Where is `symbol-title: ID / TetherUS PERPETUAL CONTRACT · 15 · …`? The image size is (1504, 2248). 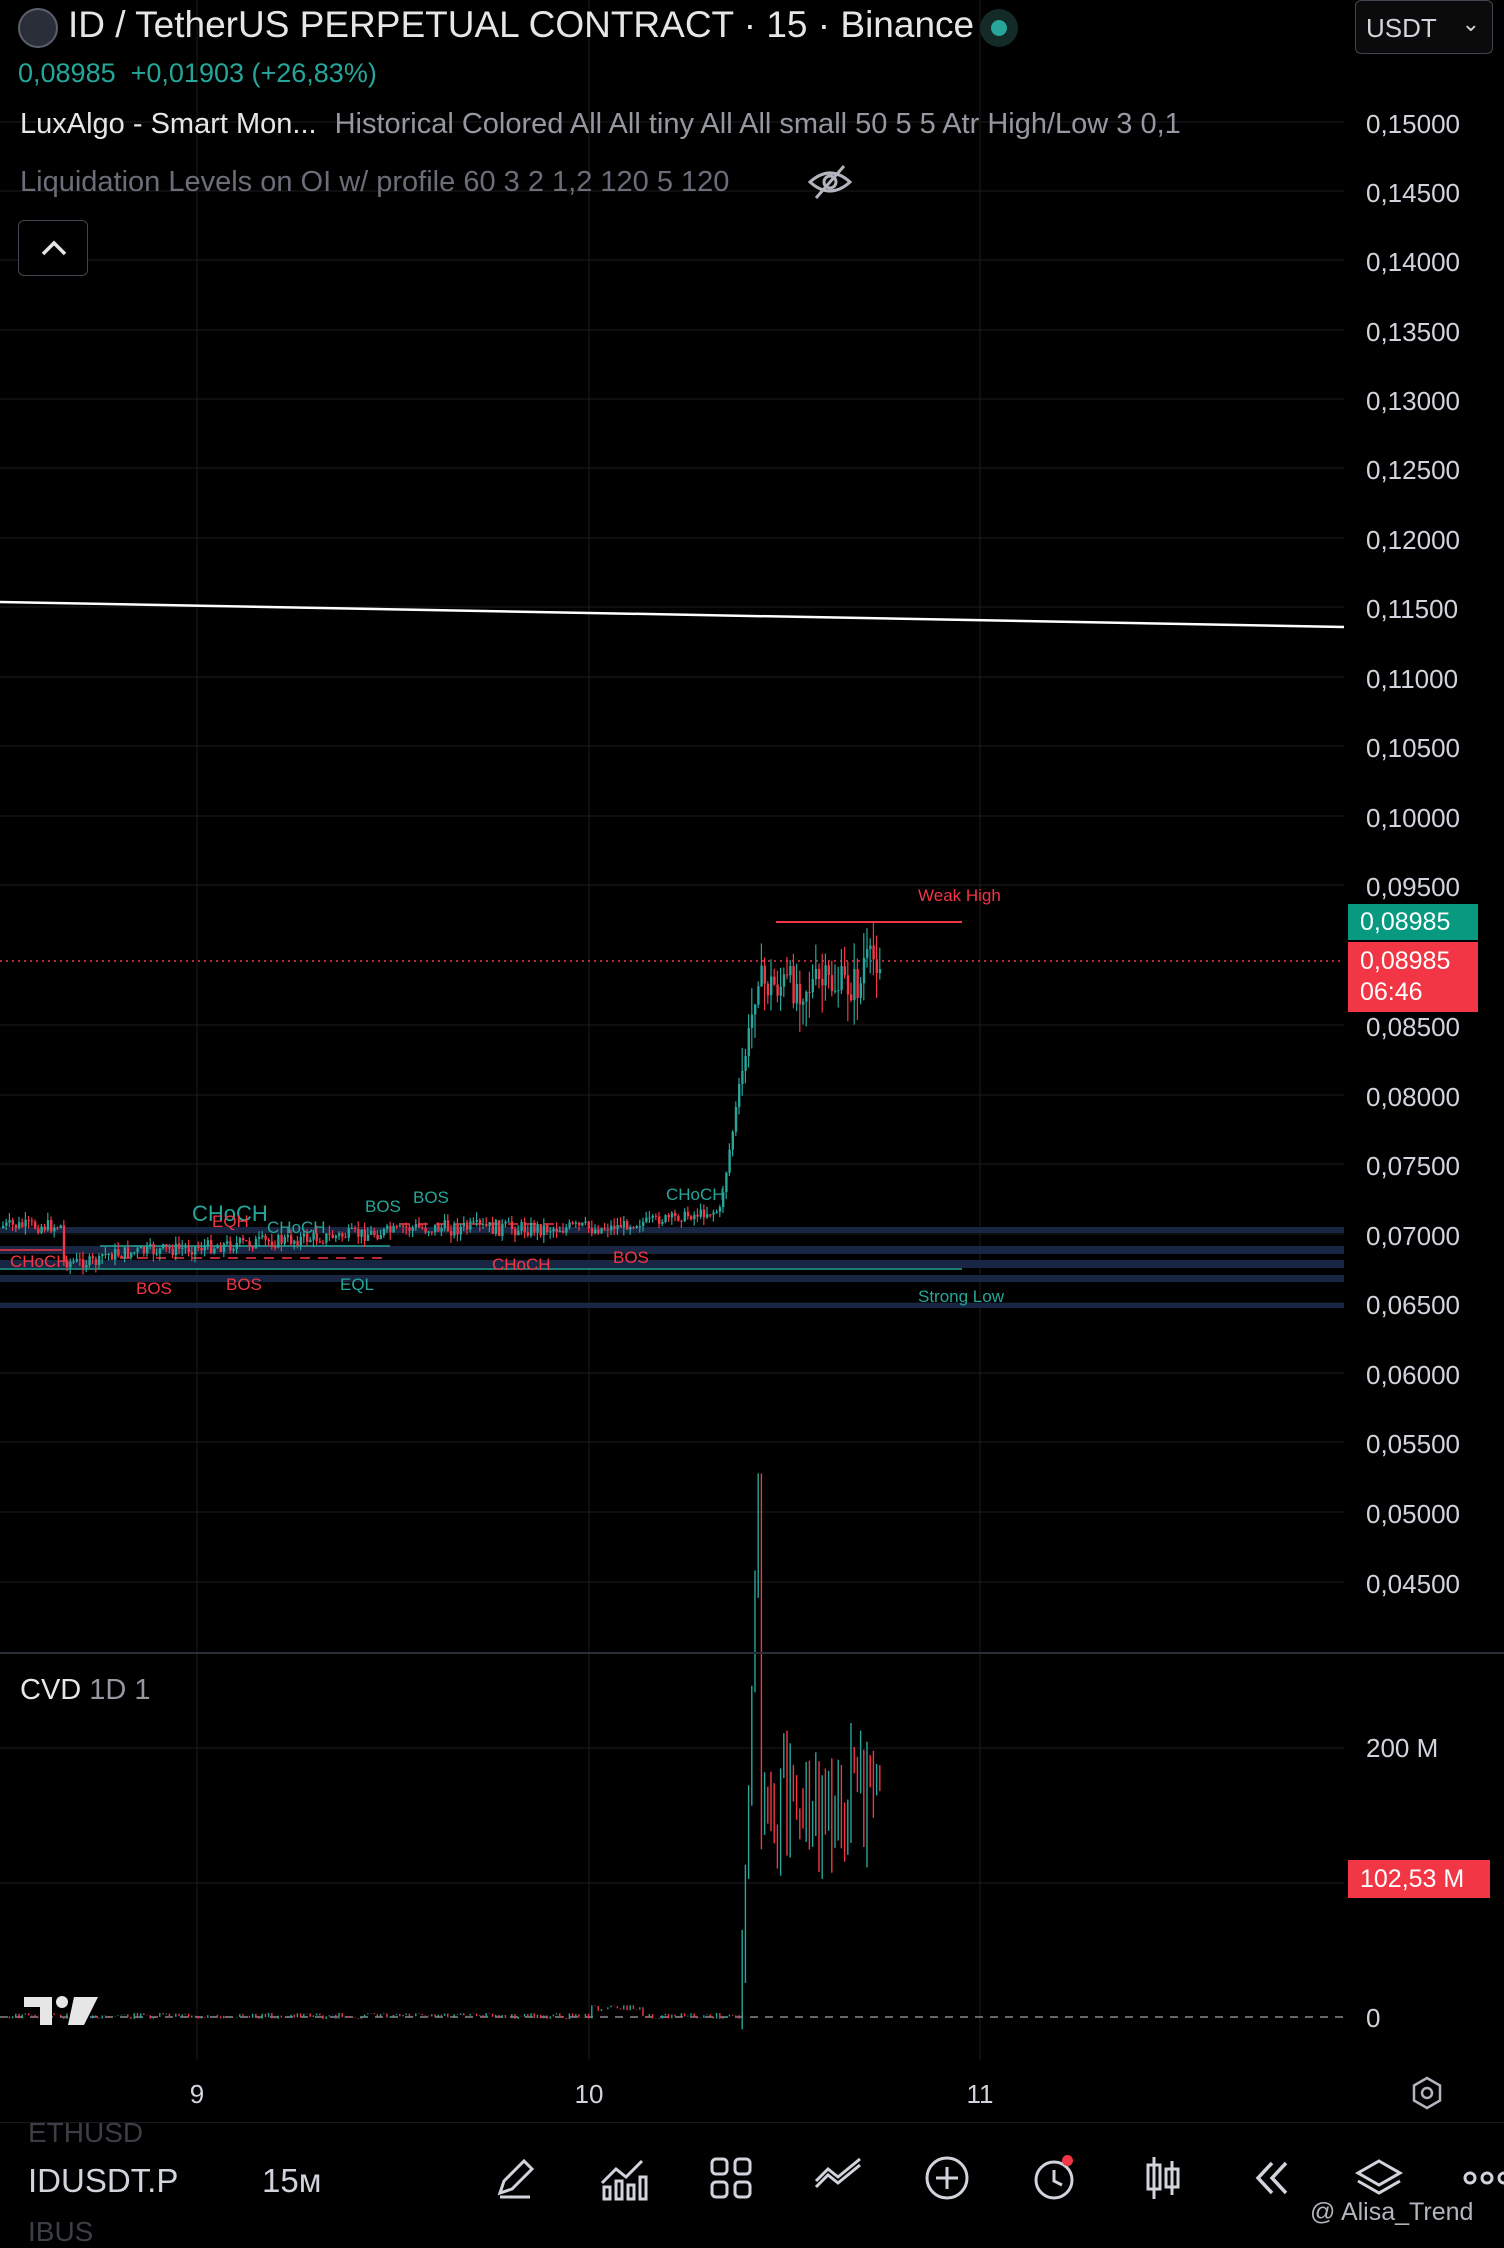
symbol-title: ID / TetherUS PERPETUAL CONTRACT · 15 · … is located at coordinates (521, 24).